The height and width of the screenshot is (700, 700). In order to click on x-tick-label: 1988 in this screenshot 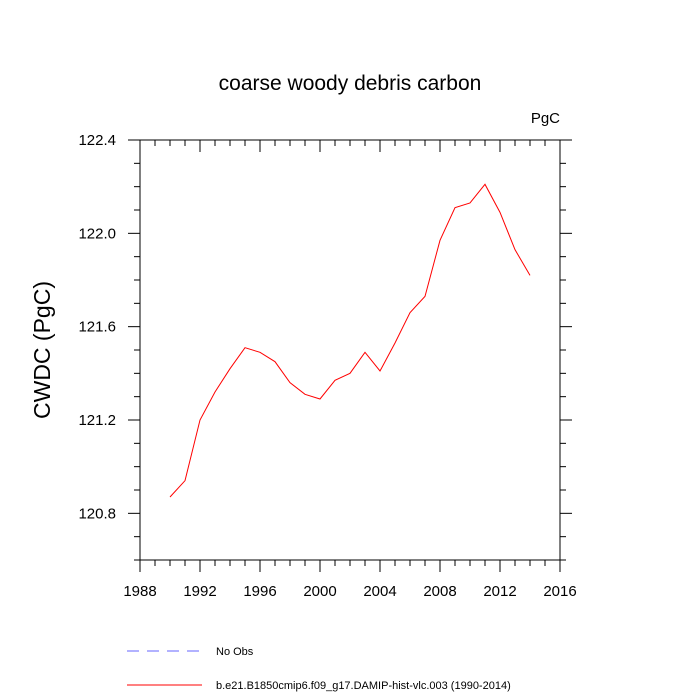, I will do `click(139, 591)`.